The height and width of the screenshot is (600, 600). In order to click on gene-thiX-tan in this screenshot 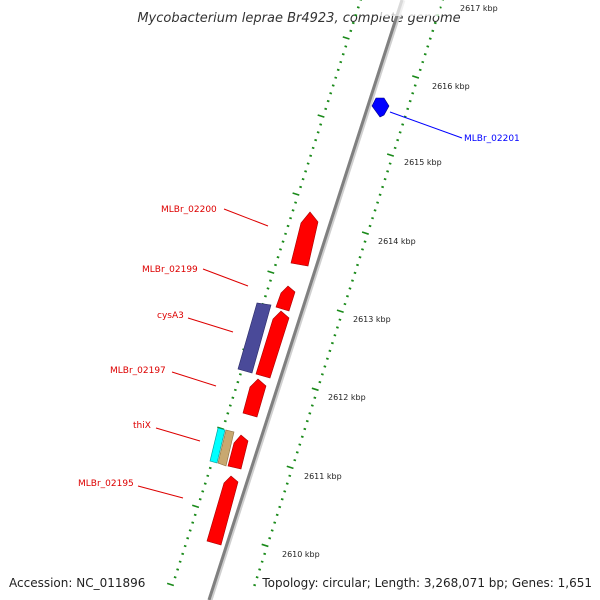, I will do `click(226, 448)`.